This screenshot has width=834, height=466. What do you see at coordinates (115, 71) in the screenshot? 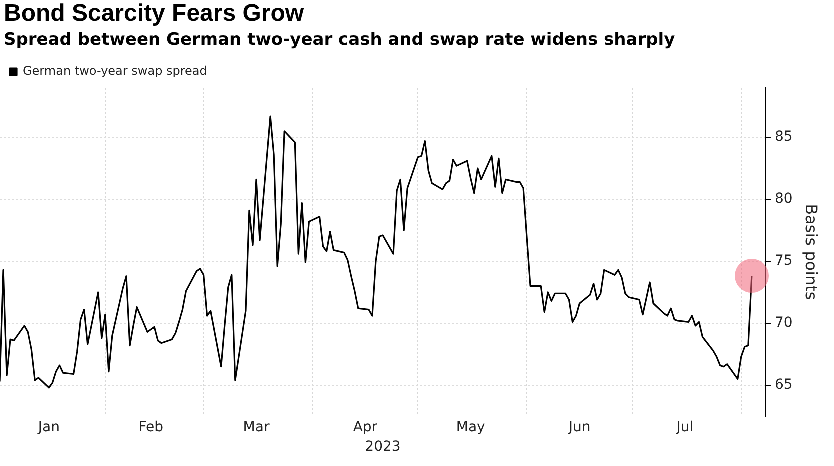
I see `legend-label: German two-year swap spread` at bounding box center [115, 71].